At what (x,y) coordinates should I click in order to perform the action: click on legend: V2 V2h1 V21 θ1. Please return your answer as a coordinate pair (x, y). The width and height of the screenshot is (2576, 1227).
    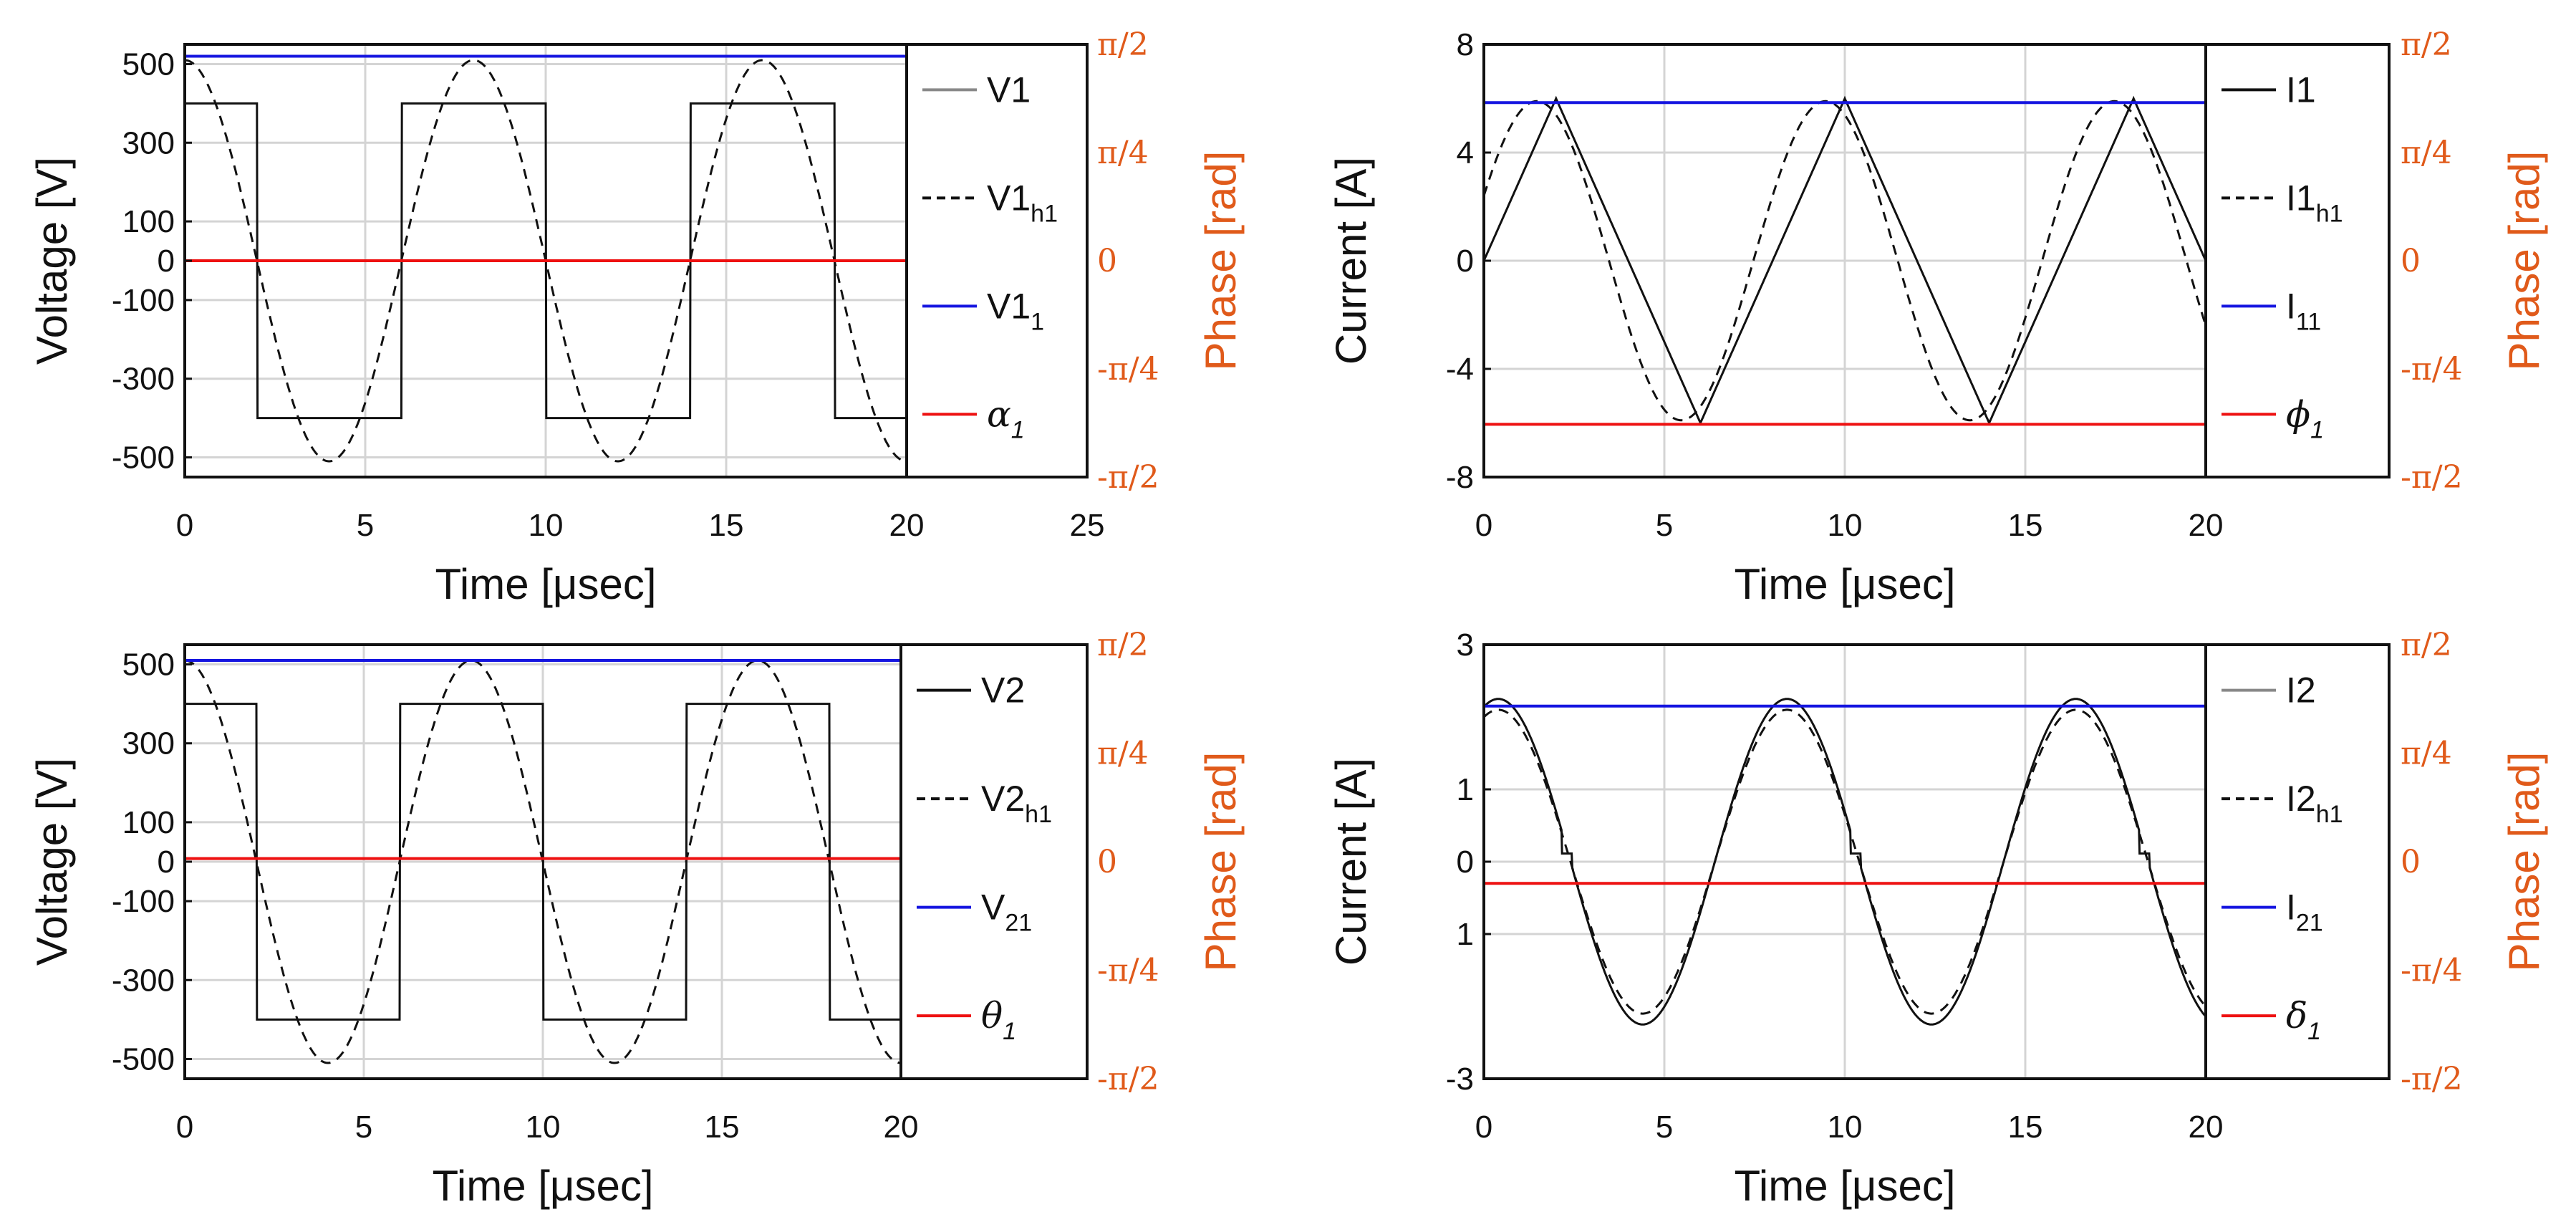
    Looking at the image, I should click on (984, 857).